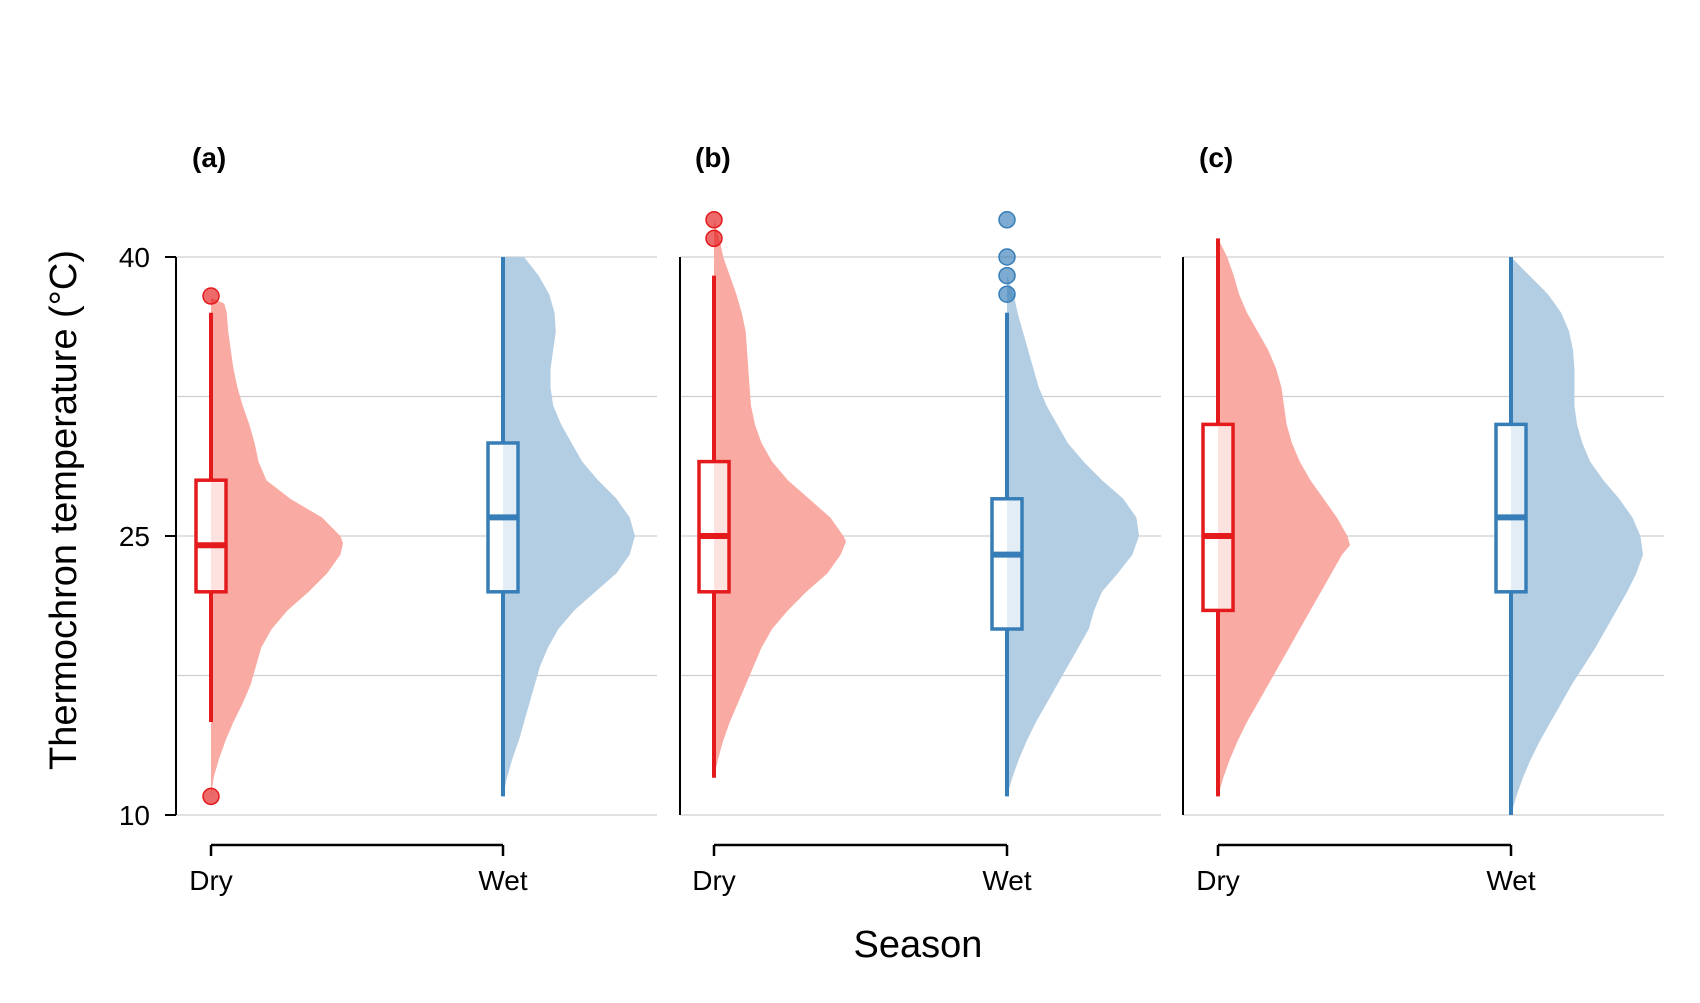 The image size is (1700, 1003). I want to click on panel-label: (a), so click(209, 157).